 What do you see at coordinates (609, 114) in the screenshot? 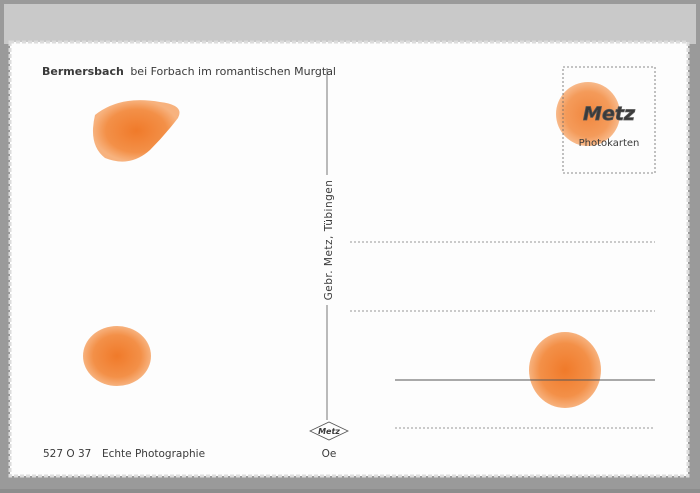
I see `stamp-logo: Metz` at bounding box center [609, 114].